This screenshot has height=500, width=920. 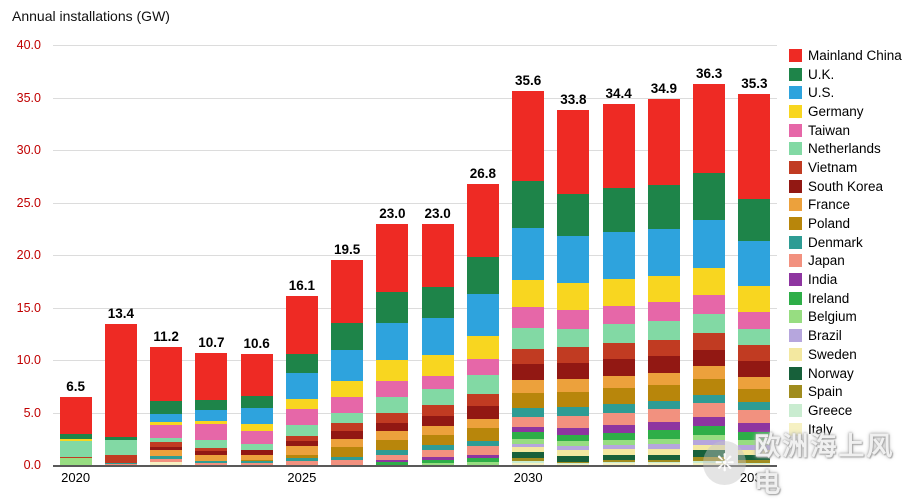 I want to click on bar-segment-greece, so click(x=573, y=463).